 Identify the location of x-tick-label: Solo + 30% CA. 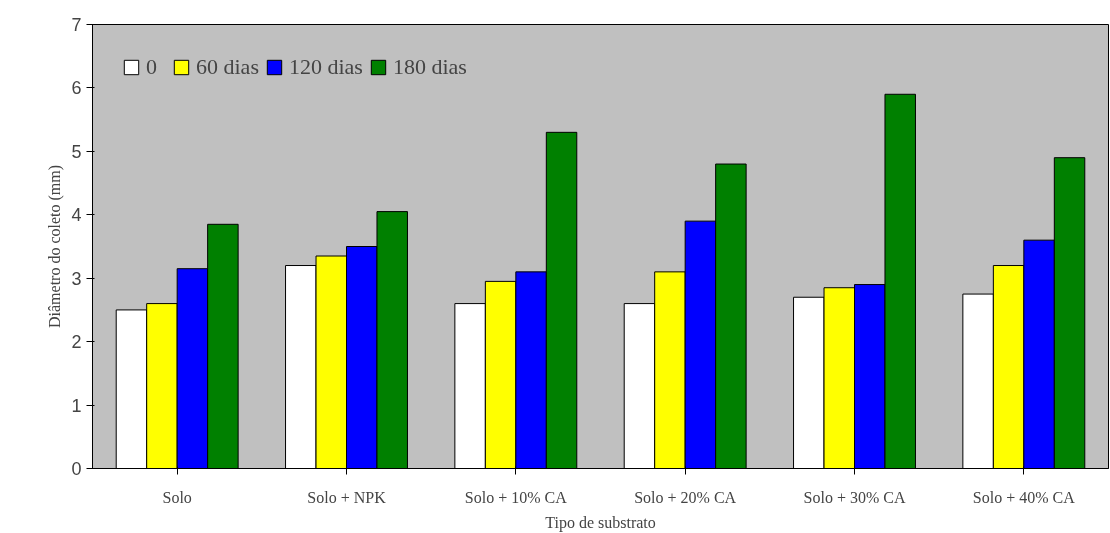
(854, 497).